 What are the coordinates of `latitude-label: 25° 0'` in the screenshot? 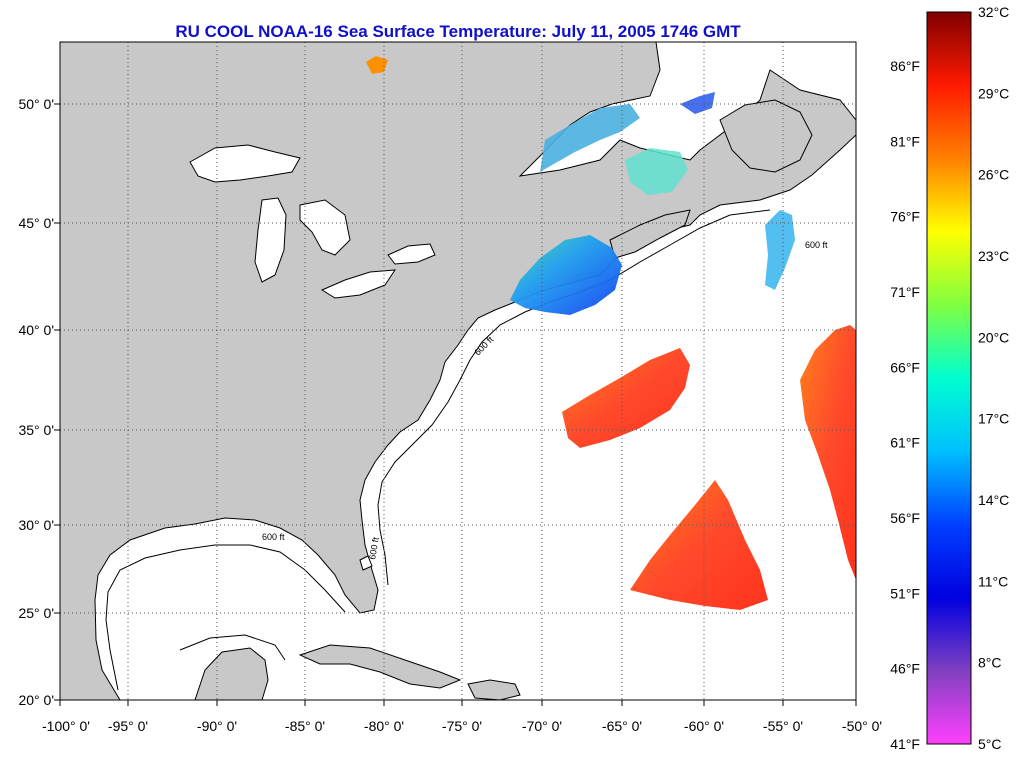 It's located at (36, 613).